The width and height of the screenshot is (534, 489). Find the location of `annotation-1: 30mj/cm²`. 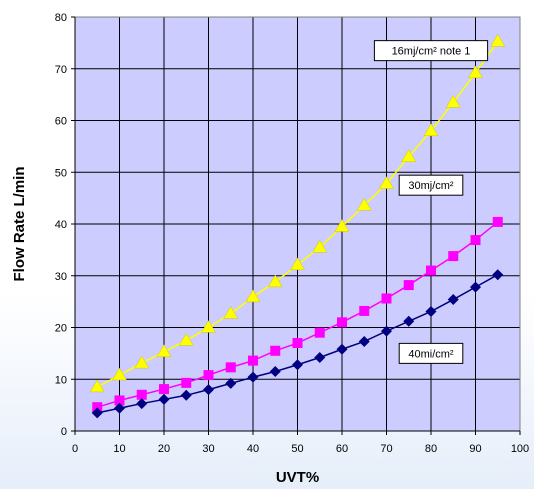

annotation-1: 30mj/cm² is located at coordinates (431, 185).